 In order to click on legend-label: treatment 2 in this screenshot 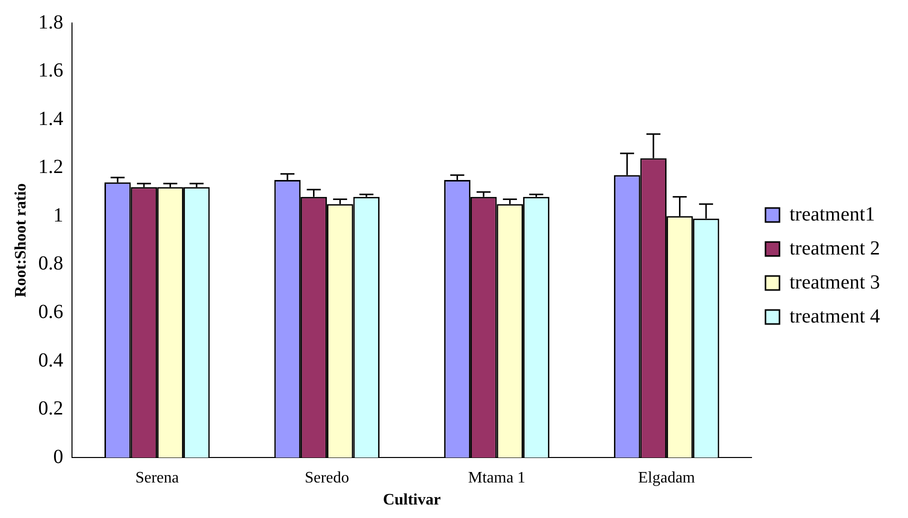, I will do `click(834, 248)`.